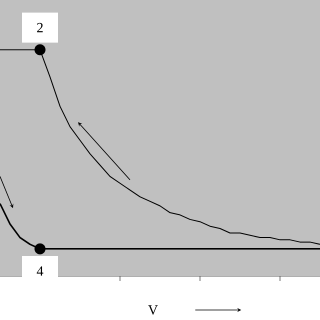  What do you see at coordinates (40, 27) in the screenshot?
I see `annotation: 2` at bounding box center [40, 27].